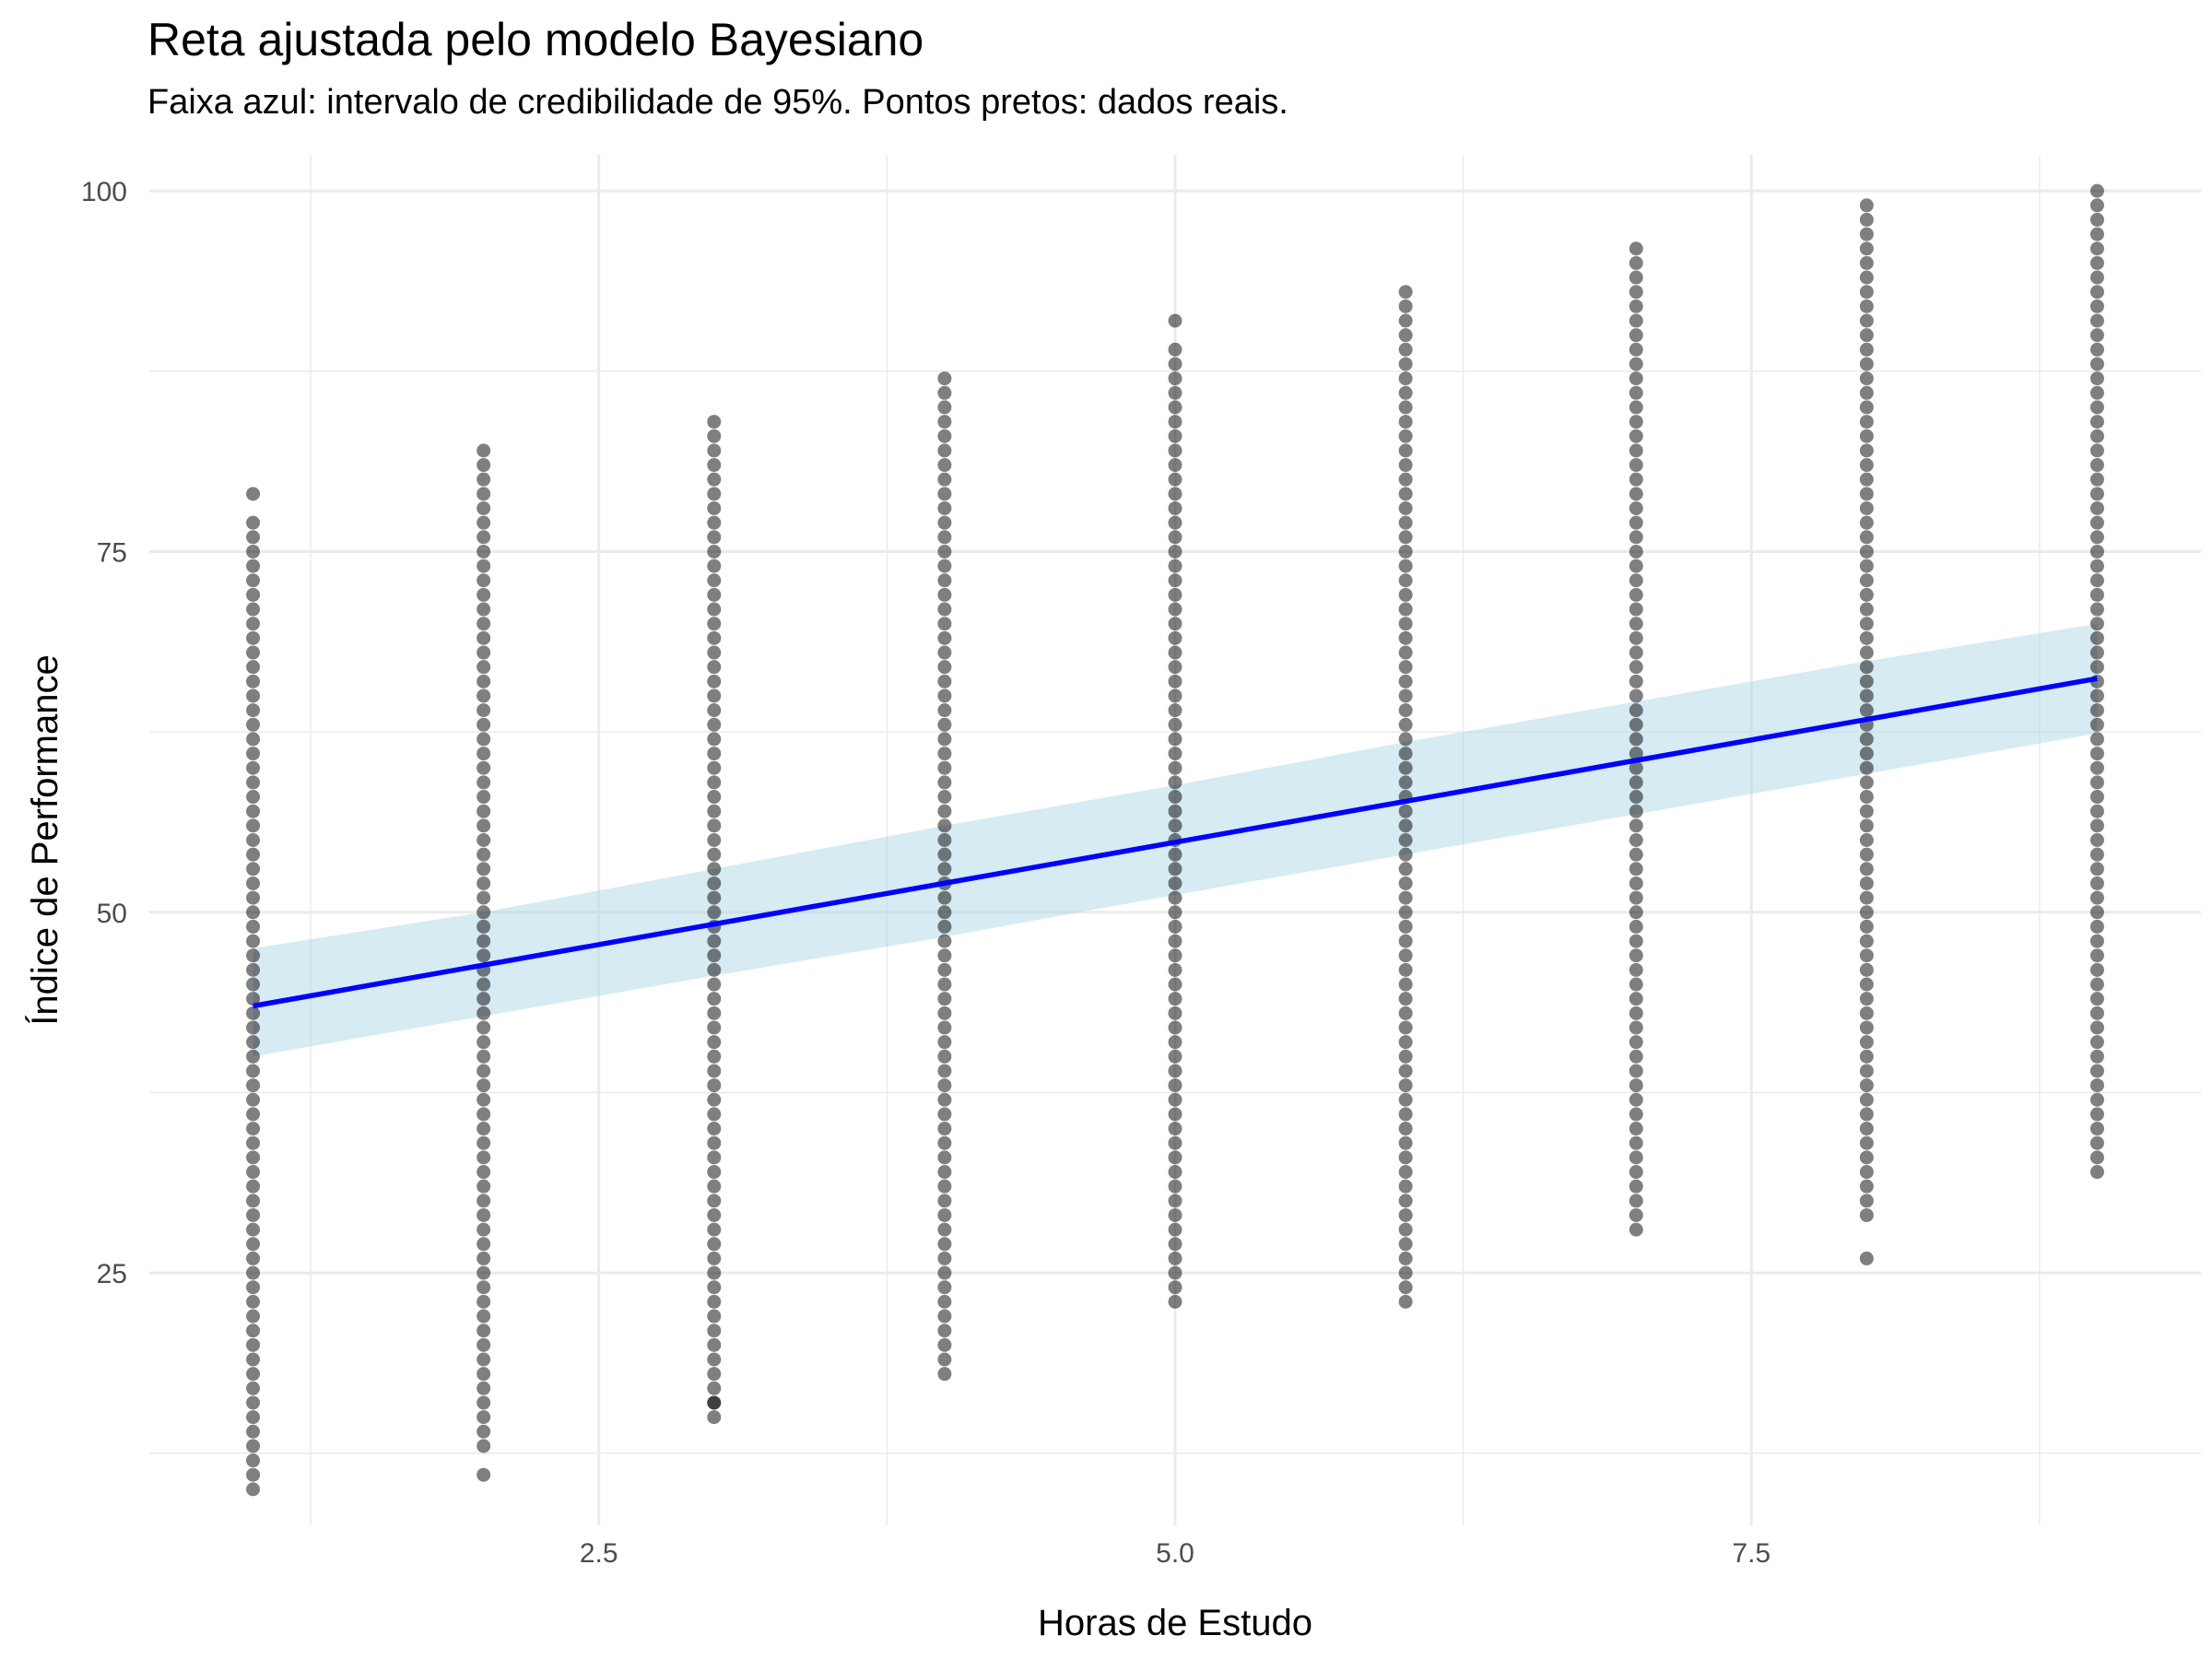 The image size is (2212, 1659). I want to click on x-tick-label: 7.5, so click(1751, 1553).